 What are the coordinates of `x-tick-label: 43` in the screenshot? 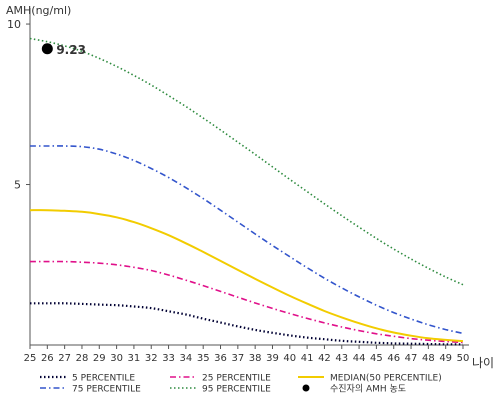 It's located at (341, 358).